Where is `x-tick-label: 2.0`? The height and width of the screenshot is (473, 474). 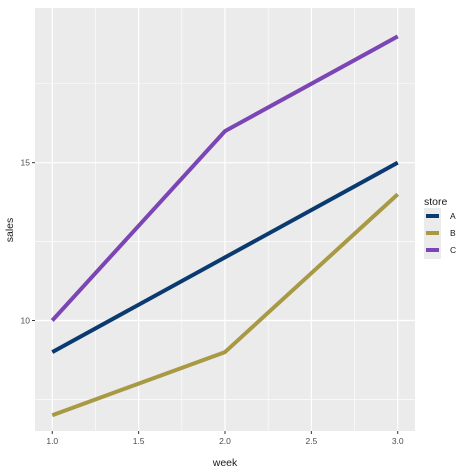
x-tick-label: 2.0 is located at coordinates (225, 441).